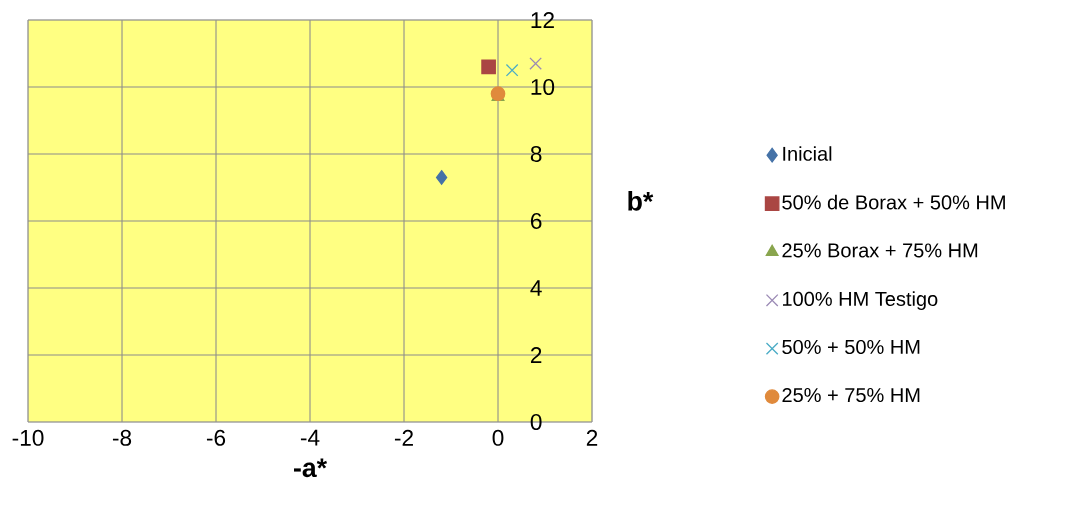 This screenshot has width=1066, height=527. What do you see at coordinates (28, 437) in the screenshot?
I see `x-tick-label: -10` at bounding box center [28, 437].